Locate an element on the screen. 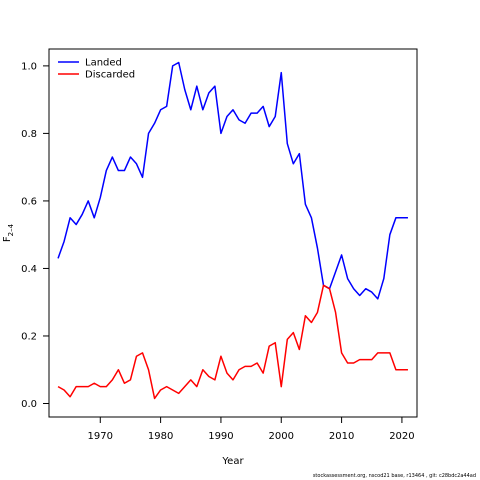 The width and height of the screenshot is (480, 480). y-tick-label-1: 0.2 is located at coordinates (29, 336).